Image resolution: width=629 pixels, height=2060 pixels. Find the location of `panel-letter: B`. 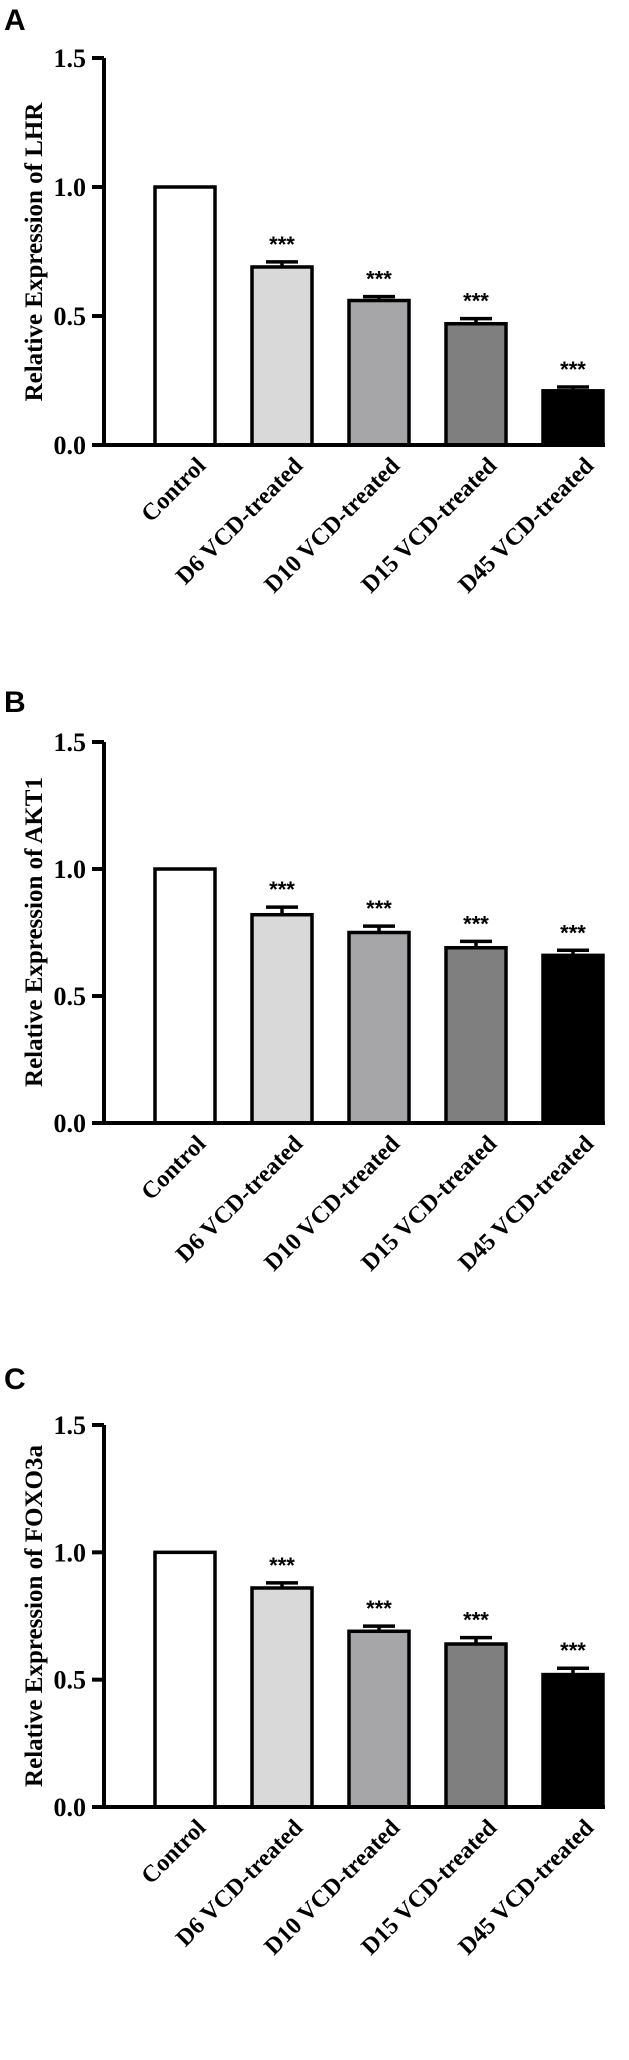

panel-letter: B is located at coordinates (15, 702).